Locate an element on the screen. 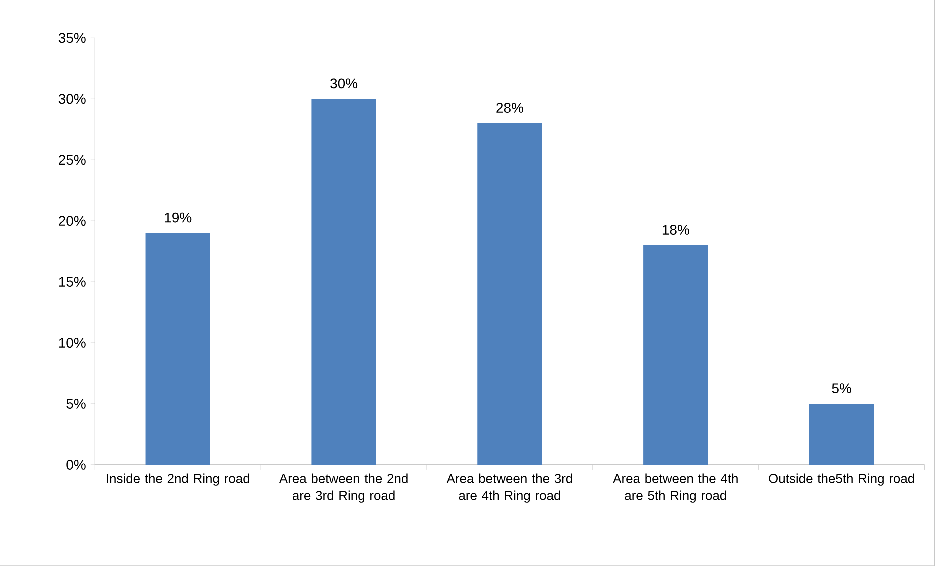 The image size is (935, 566). data-label: 19% is located at coordinates (178, 217).